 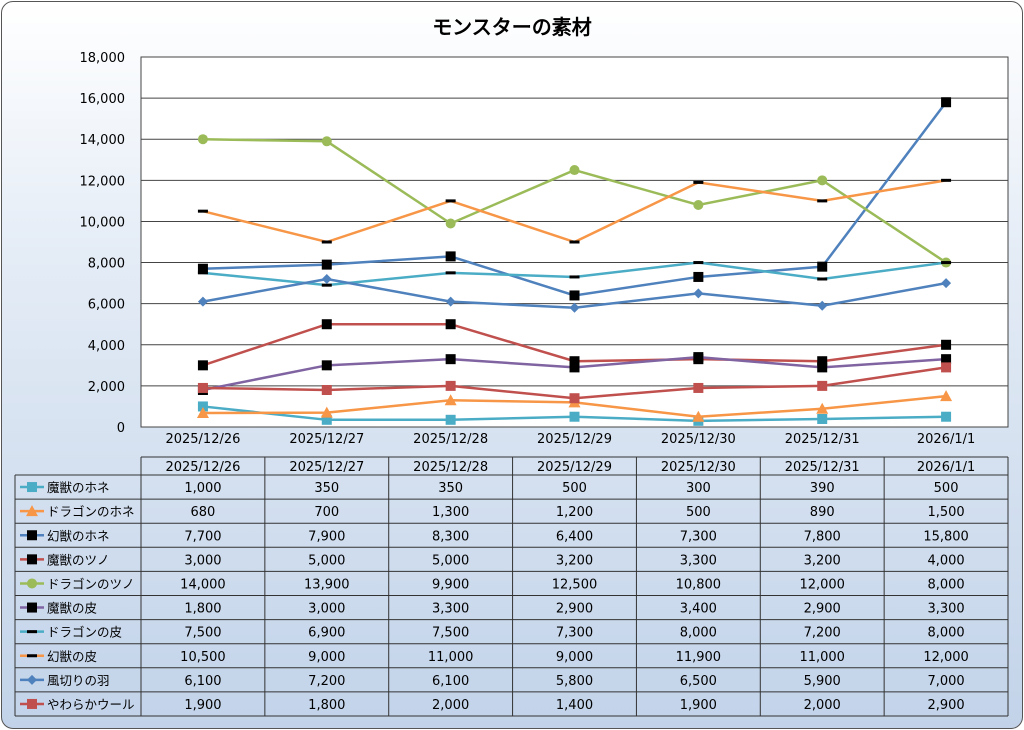 I want to click on table-cell: 7,700, so click(x=202, y=536).